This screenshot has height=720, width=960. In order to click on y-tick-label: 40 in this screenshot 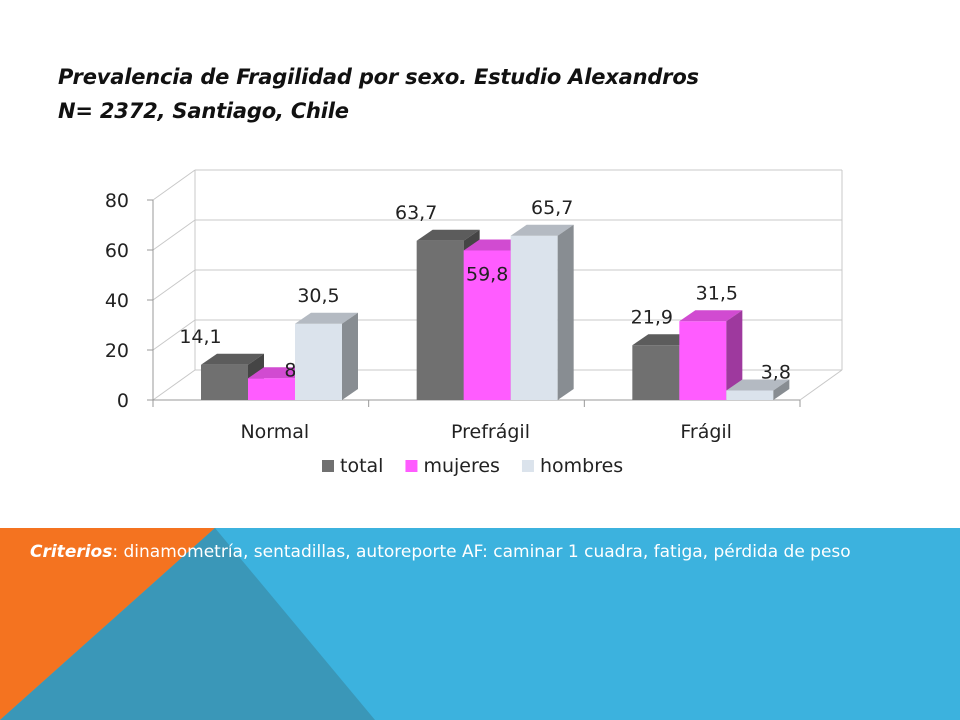, I will do `click(117, 301)`.